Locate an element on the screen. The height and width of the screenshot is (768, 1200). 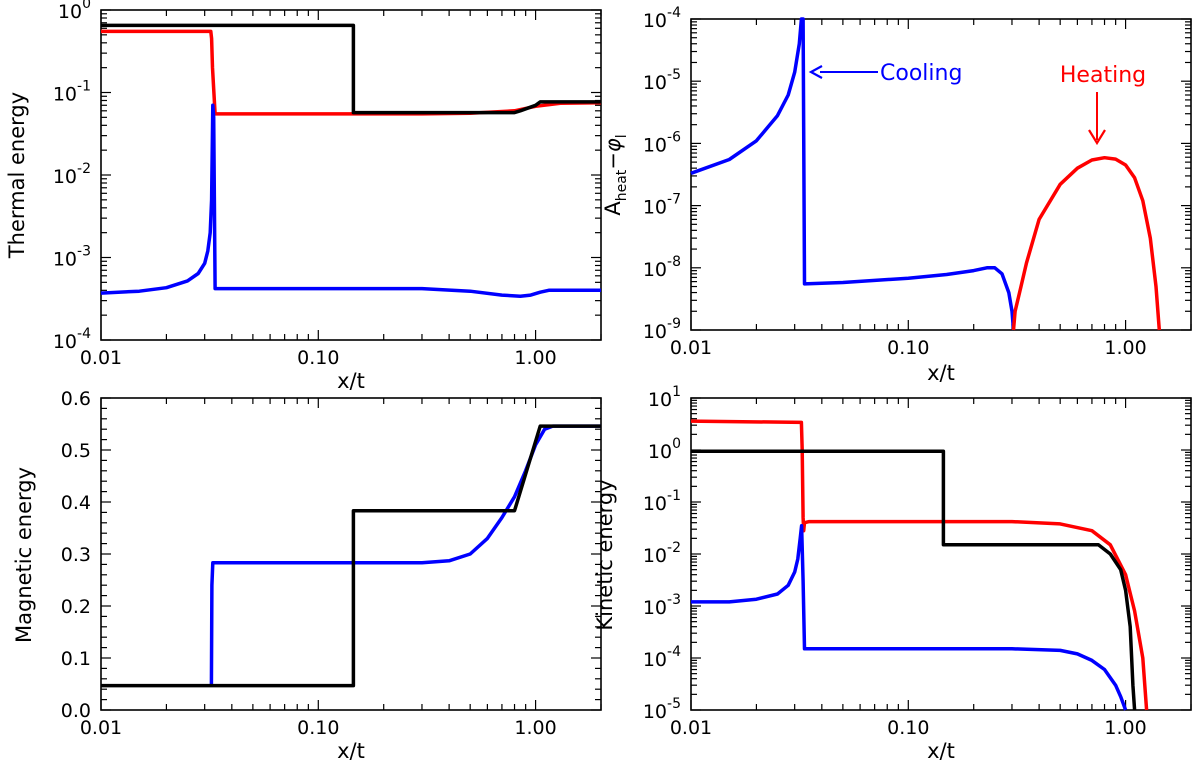
y-tick-label: 0.4 is located at coordinates (76, 503).